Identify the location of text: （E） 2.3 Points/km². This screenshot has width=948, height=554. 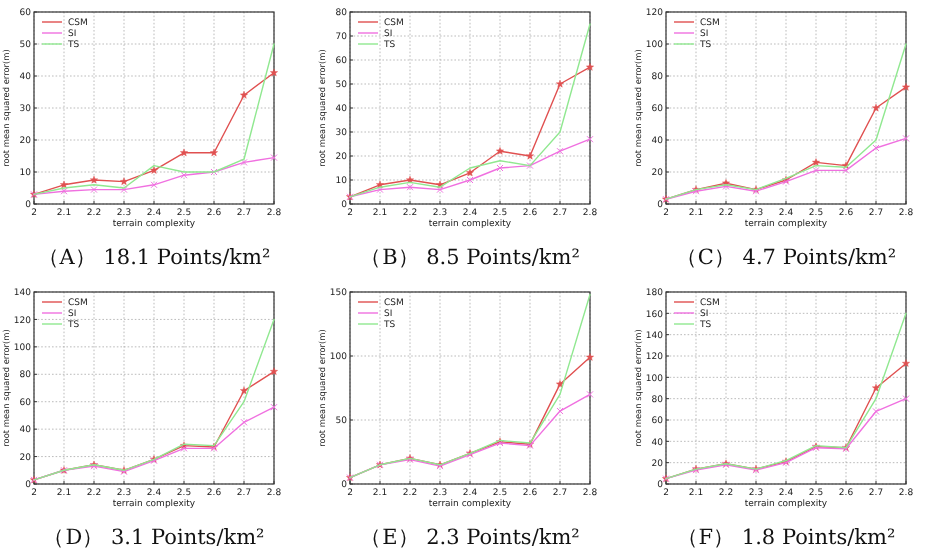
(470, 538).